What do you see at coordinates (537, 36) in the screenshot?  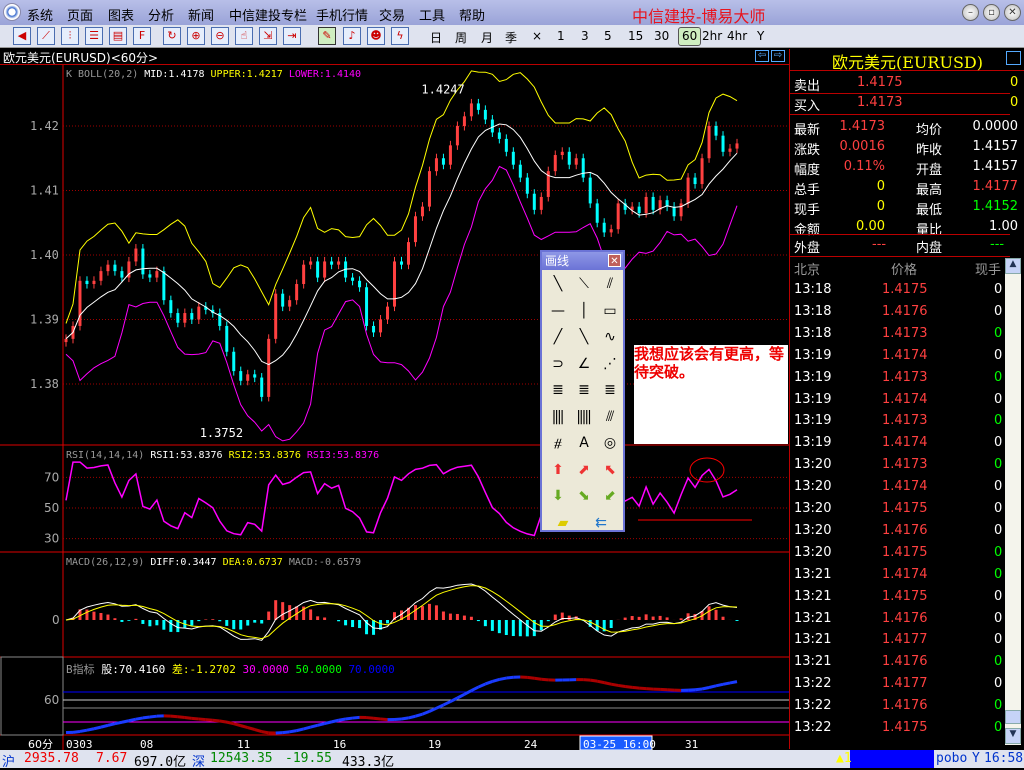 I see `period-4: ×` at bounding box center [537, 36].